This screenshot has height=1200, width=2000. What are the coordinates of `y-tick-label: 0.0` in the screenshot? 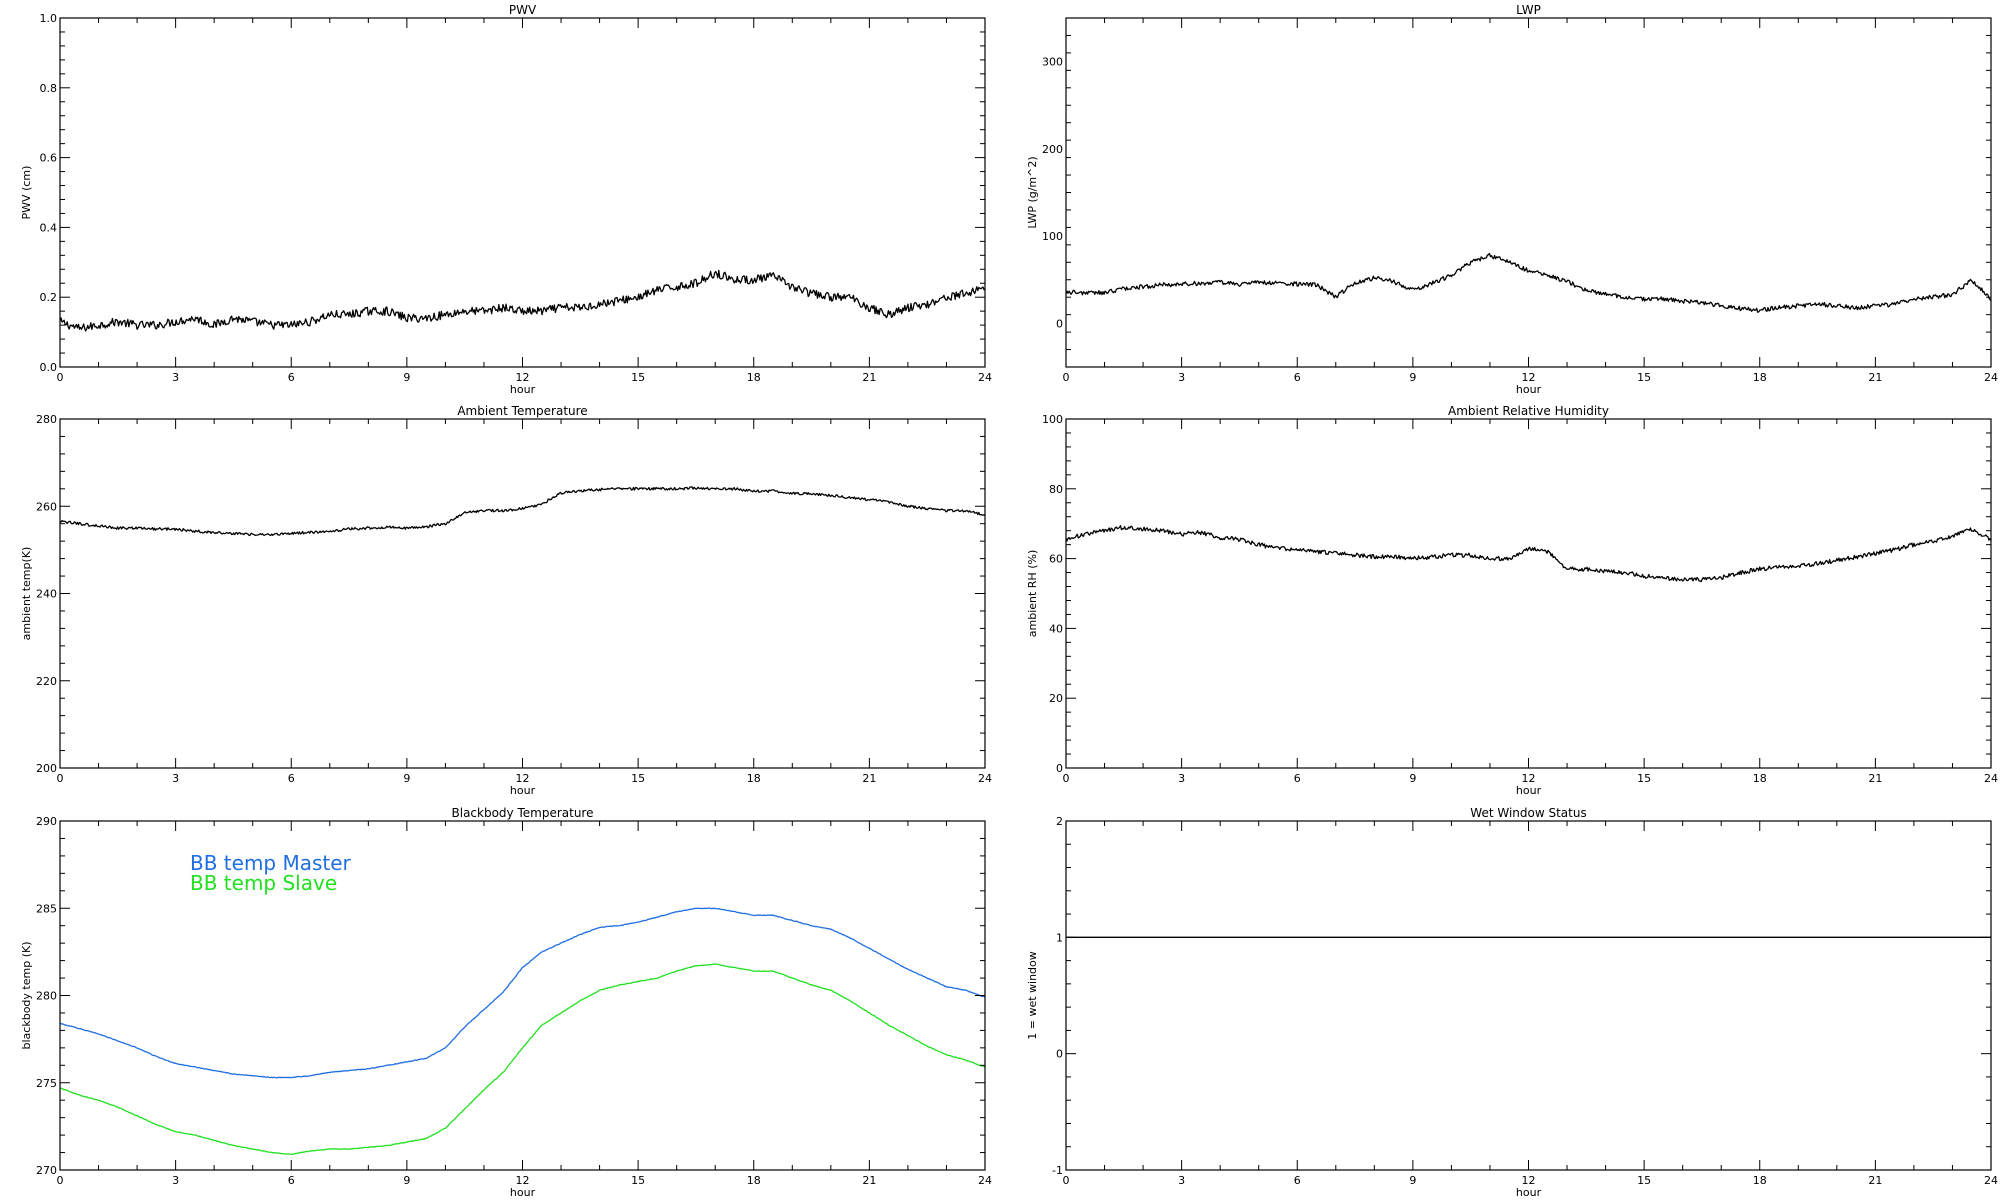 It's located at (49, 367).